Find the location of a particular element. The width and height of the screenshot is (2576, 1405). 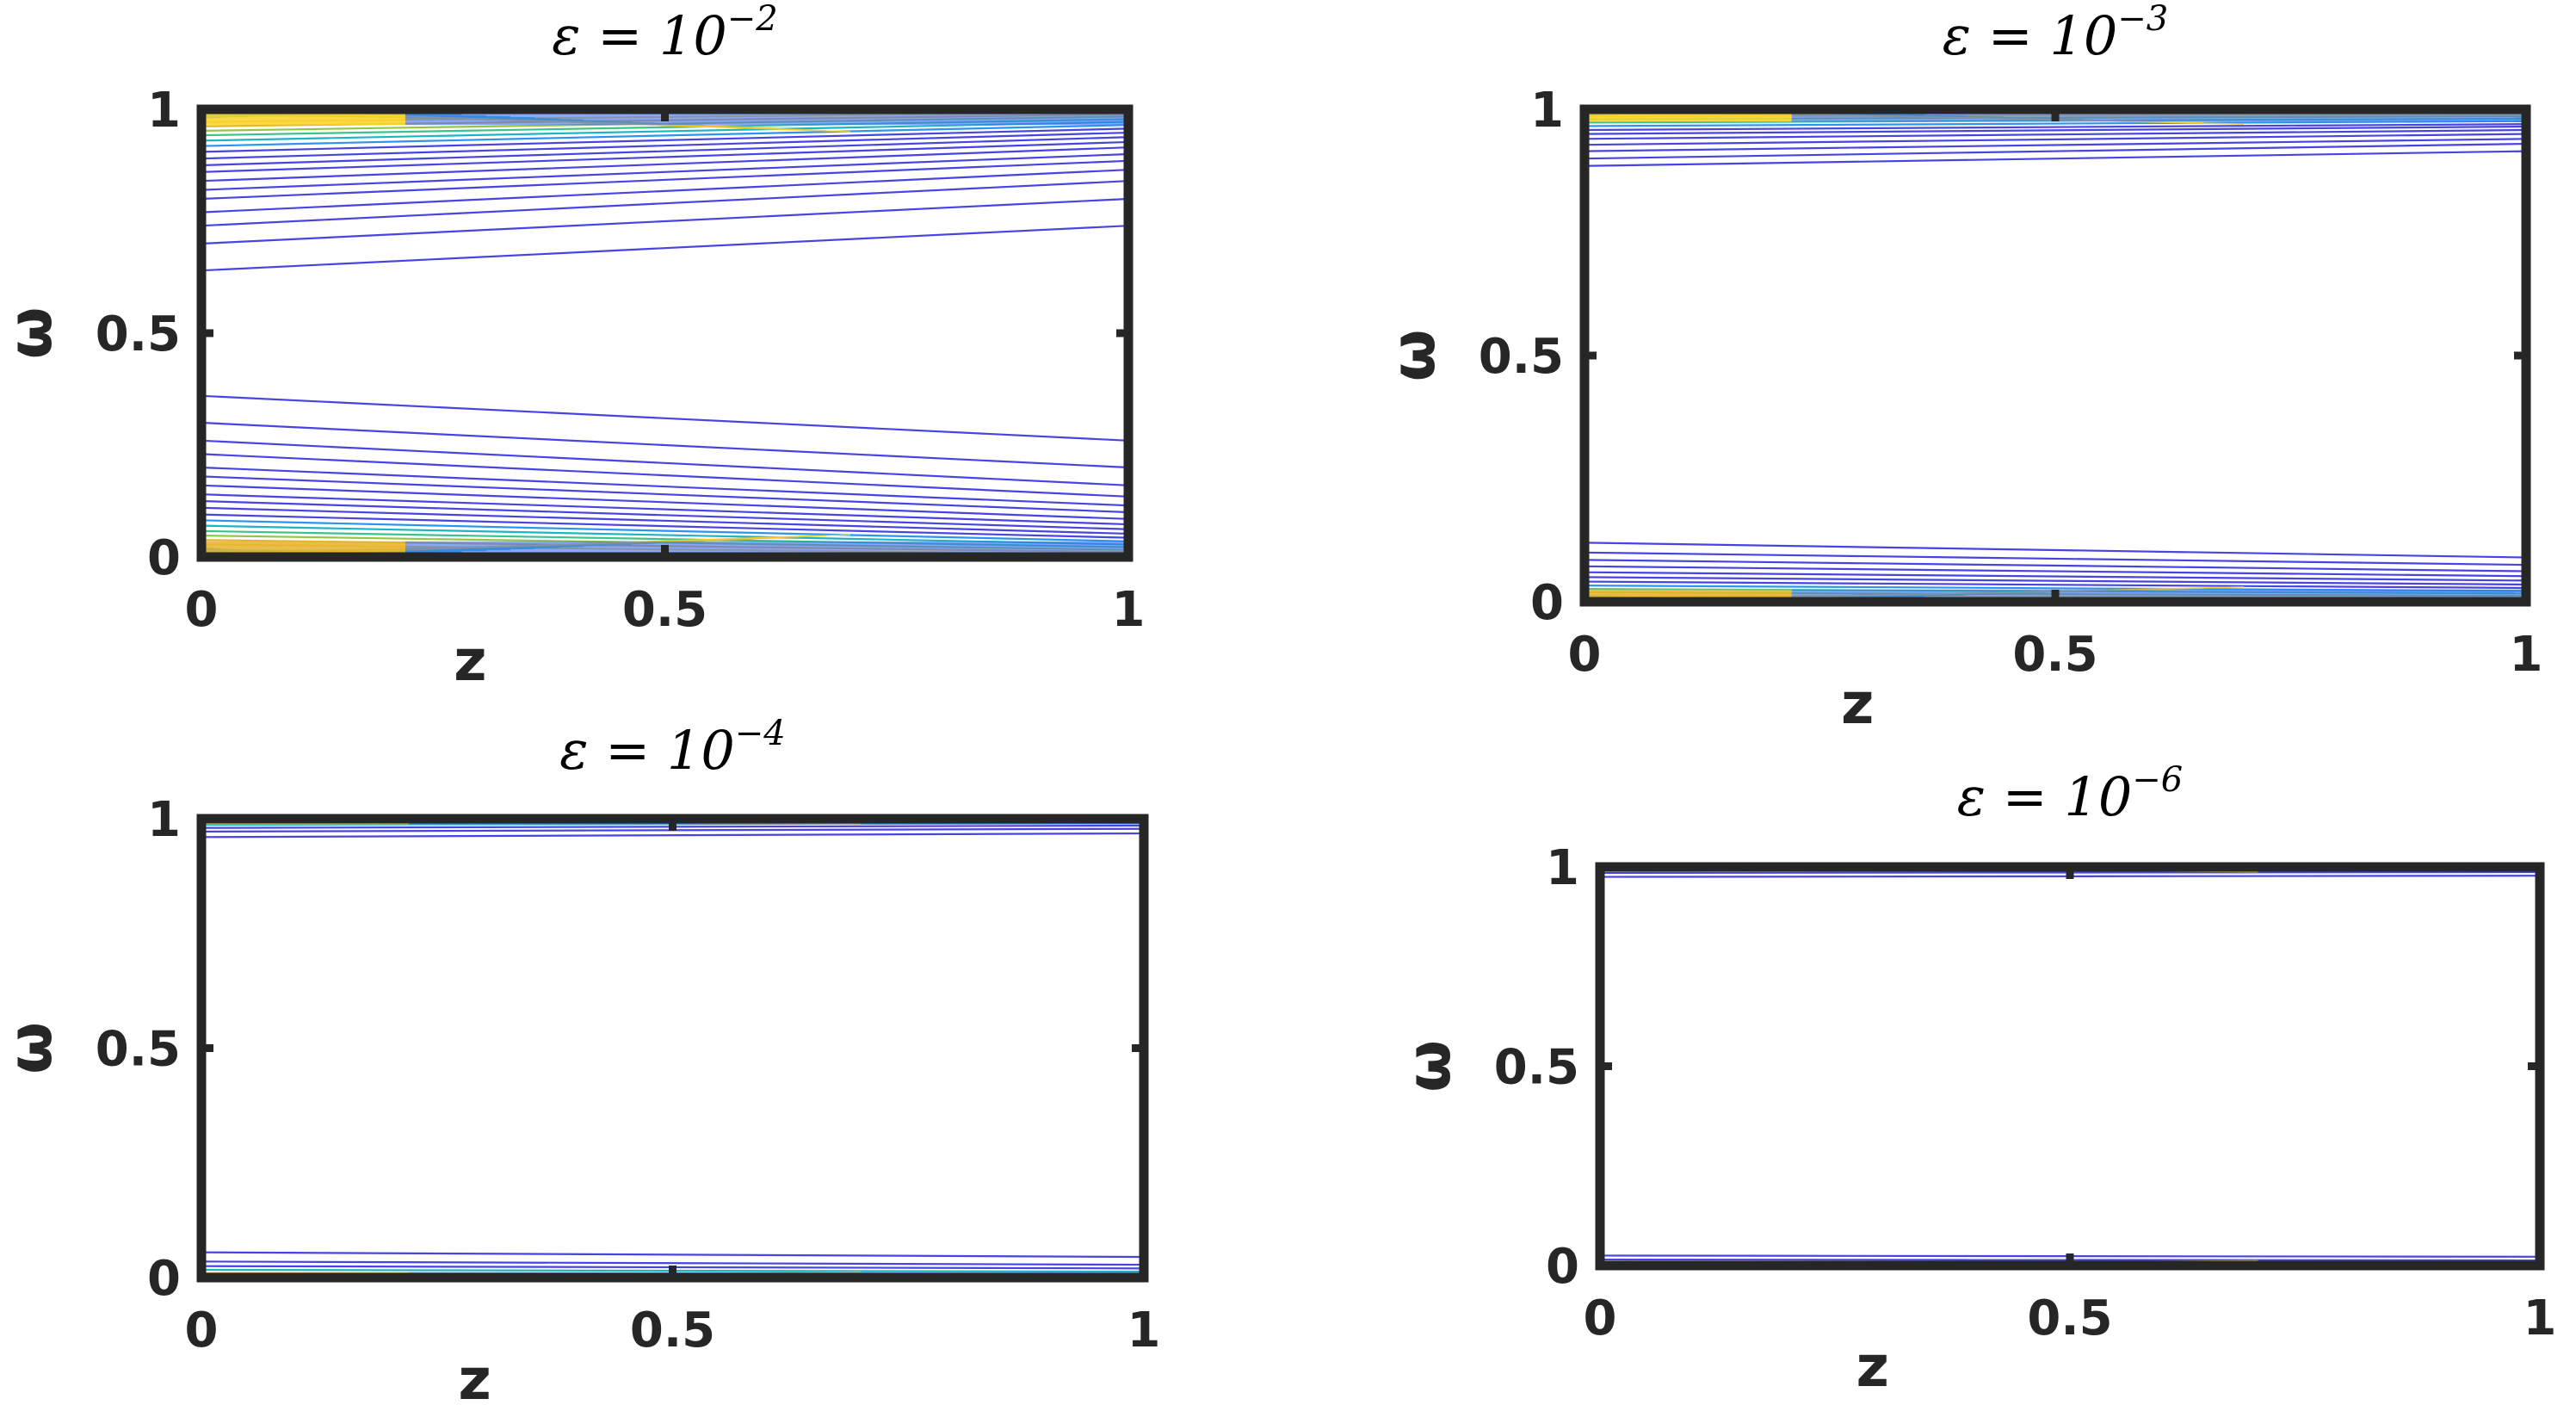

panel-title: ε = 10−3 is located at coordinates (2056, 33).